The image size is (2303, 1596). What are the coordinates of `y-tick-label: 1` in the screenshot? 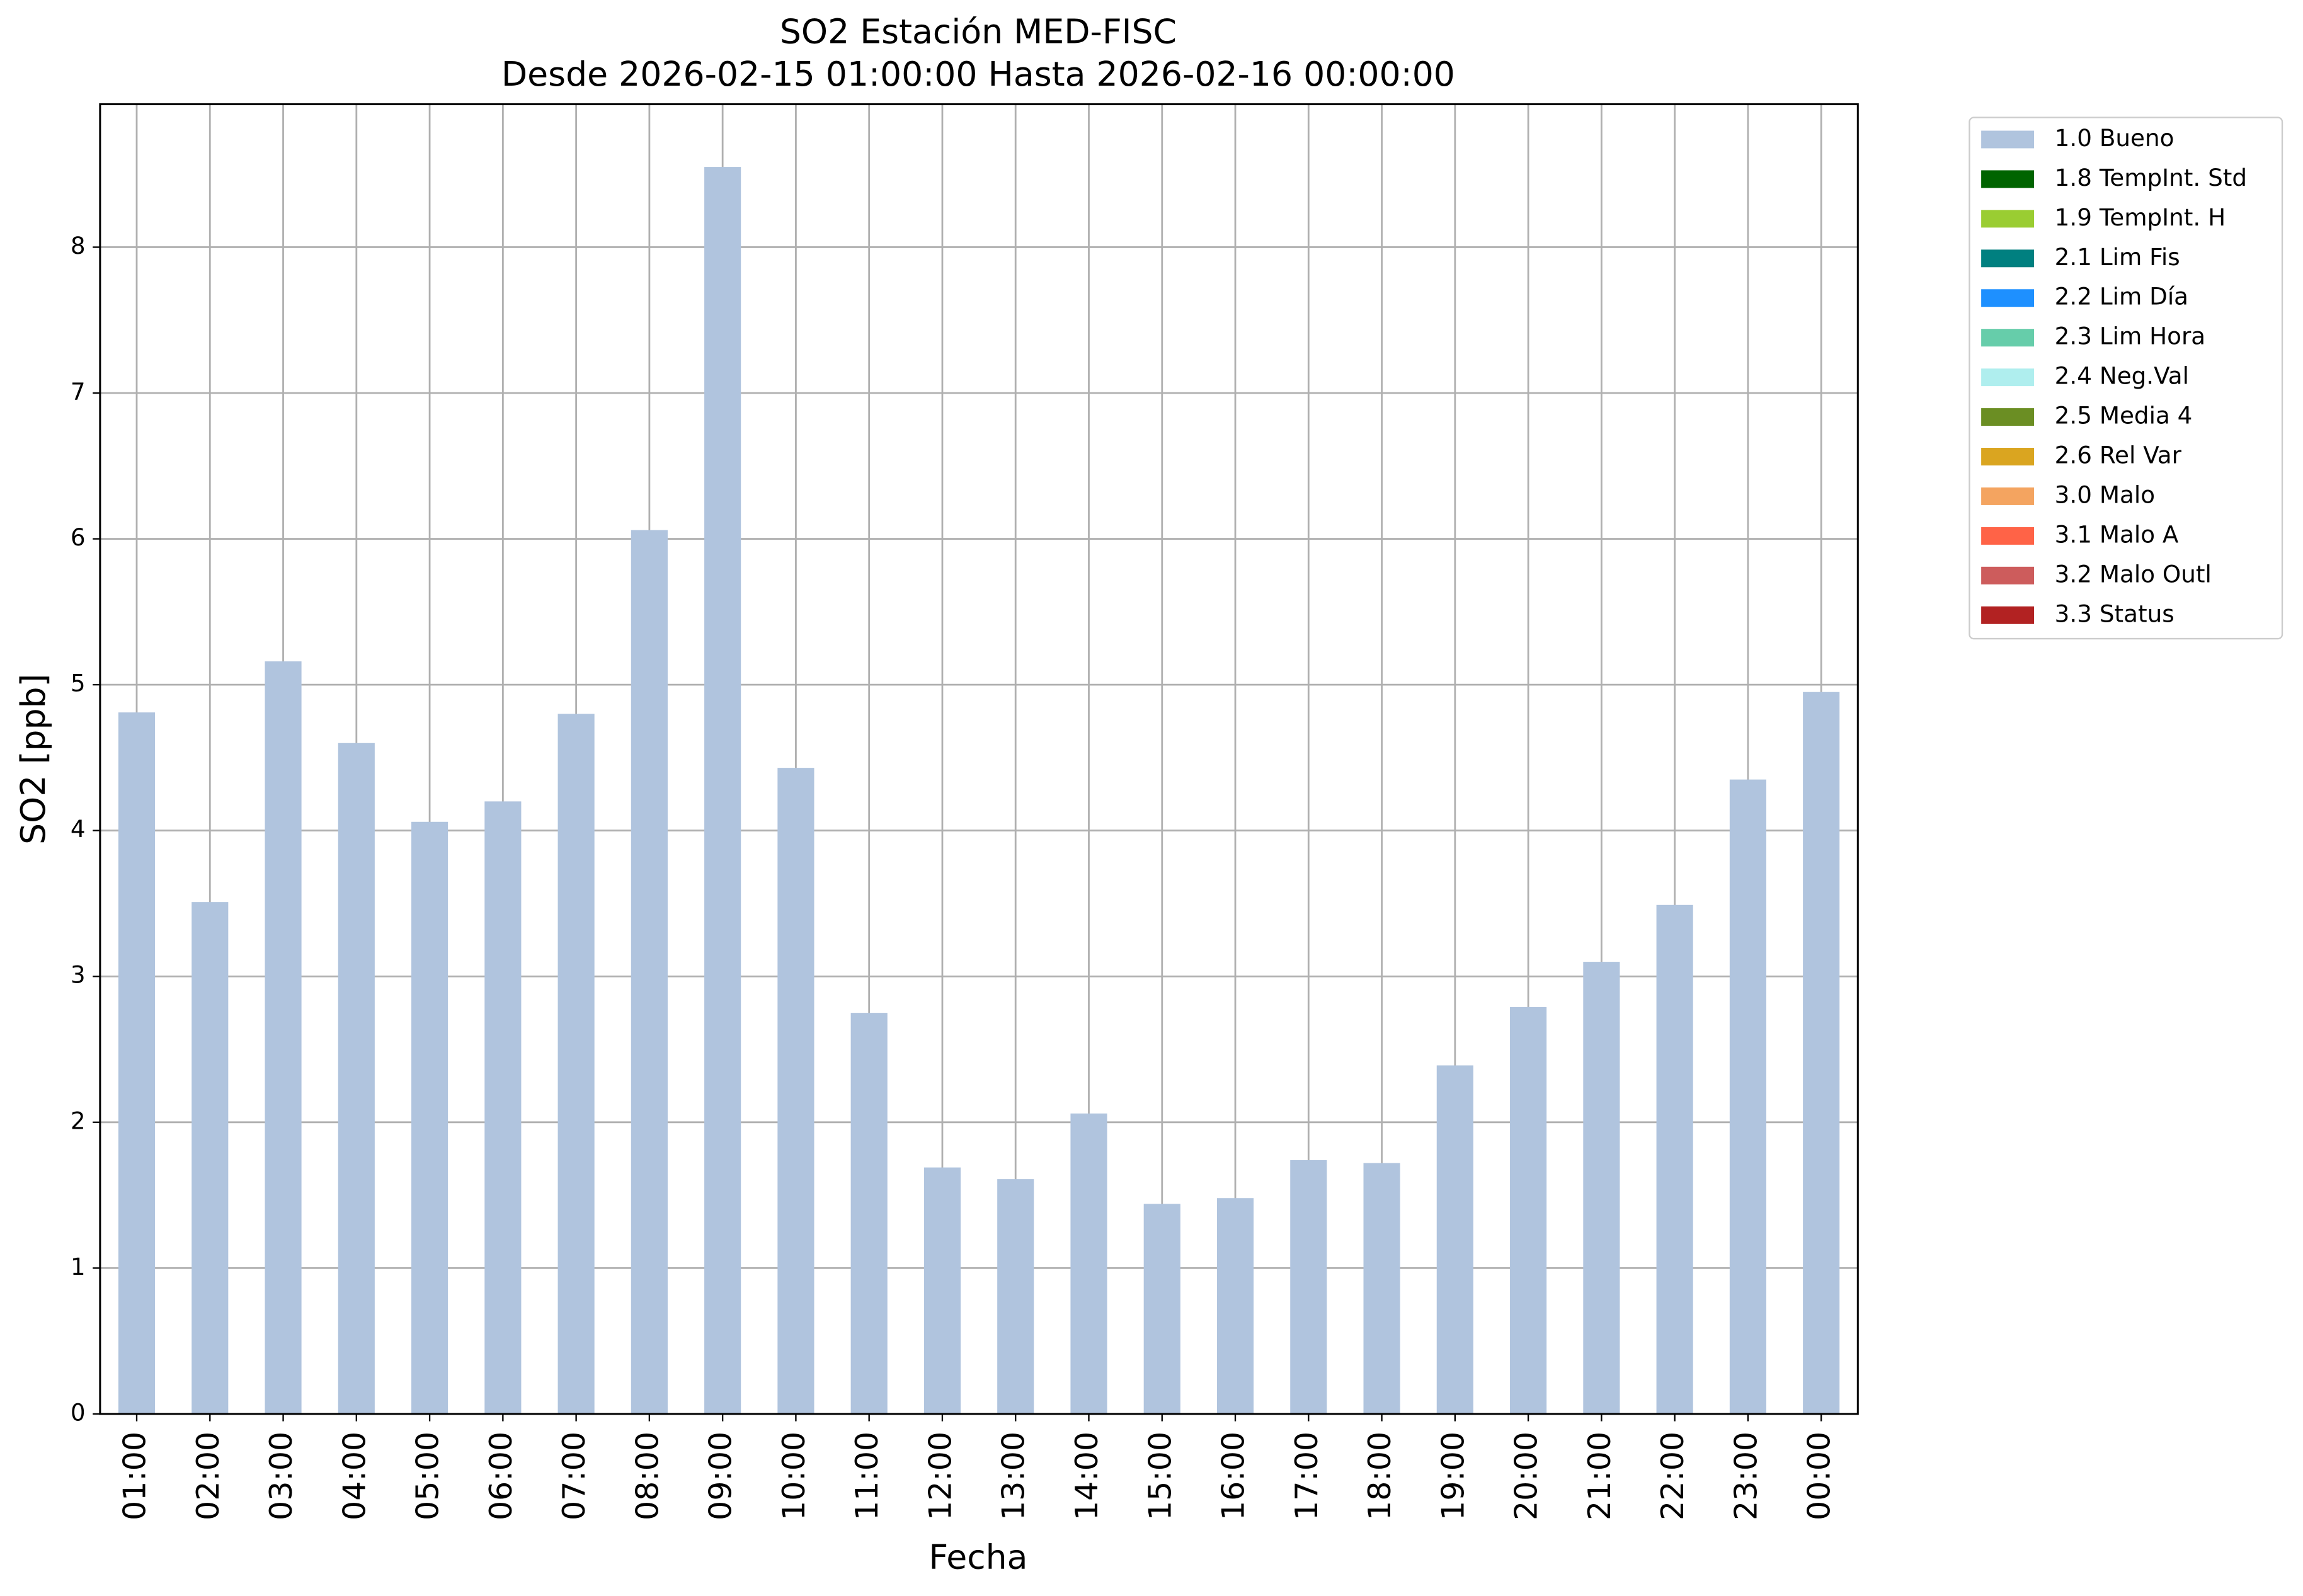 It's located at (79, 1266).